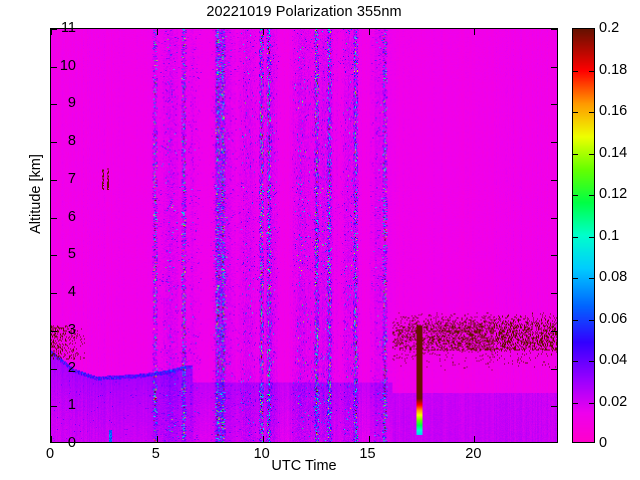 The image size is (640, 480). What do you see at coordinates (613, 401) in the screenshot?
I see `colorbar-tick-label: 0.02` at bounding box center [613, 401].